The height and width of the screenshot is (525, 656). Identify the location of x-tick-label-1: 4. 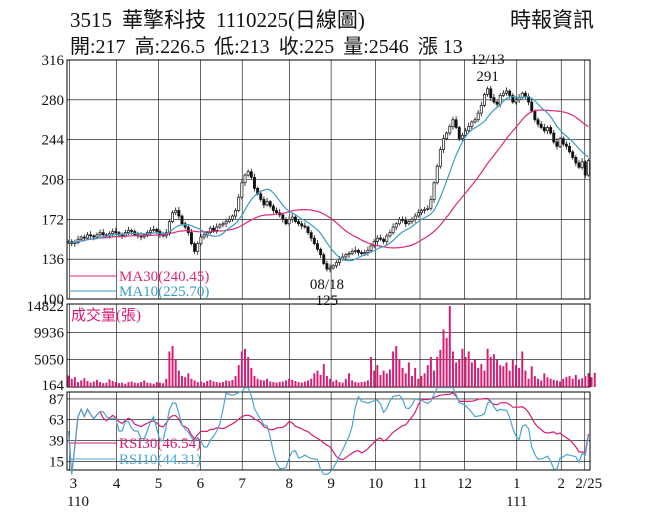
(117, 484).